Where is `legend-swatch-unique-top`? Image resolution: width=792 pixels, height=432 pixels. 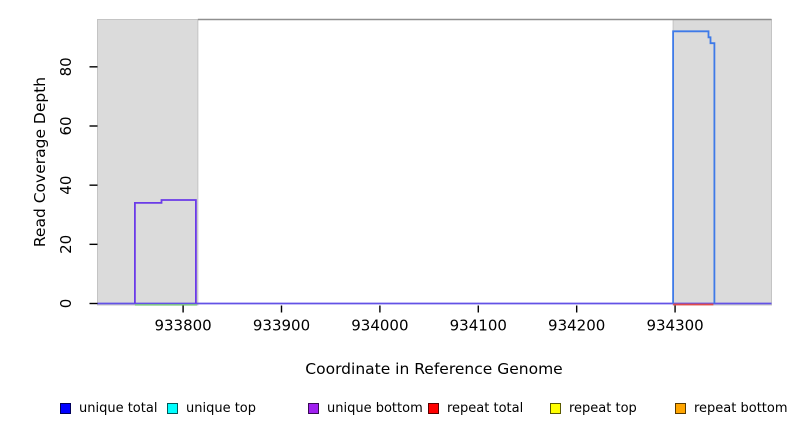
legend-swatch-unique-top is located at coordinates (172, 408).